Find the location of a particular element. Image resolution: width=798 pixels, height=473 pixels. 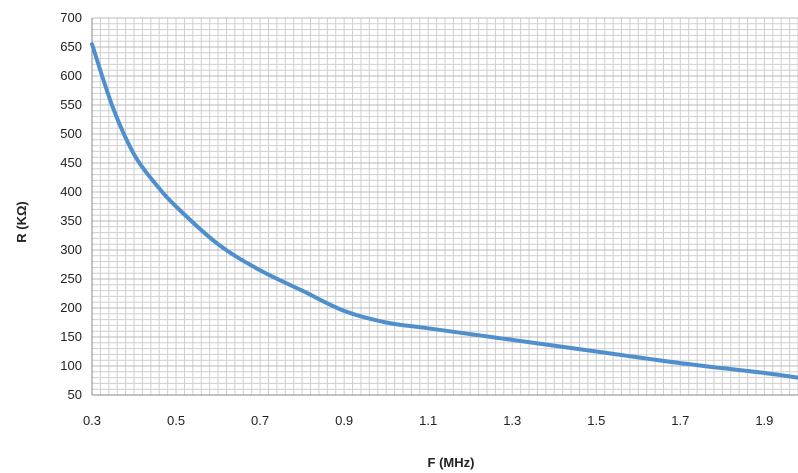

x-tick-label: 0.9 is located at coordinates (344, 420).